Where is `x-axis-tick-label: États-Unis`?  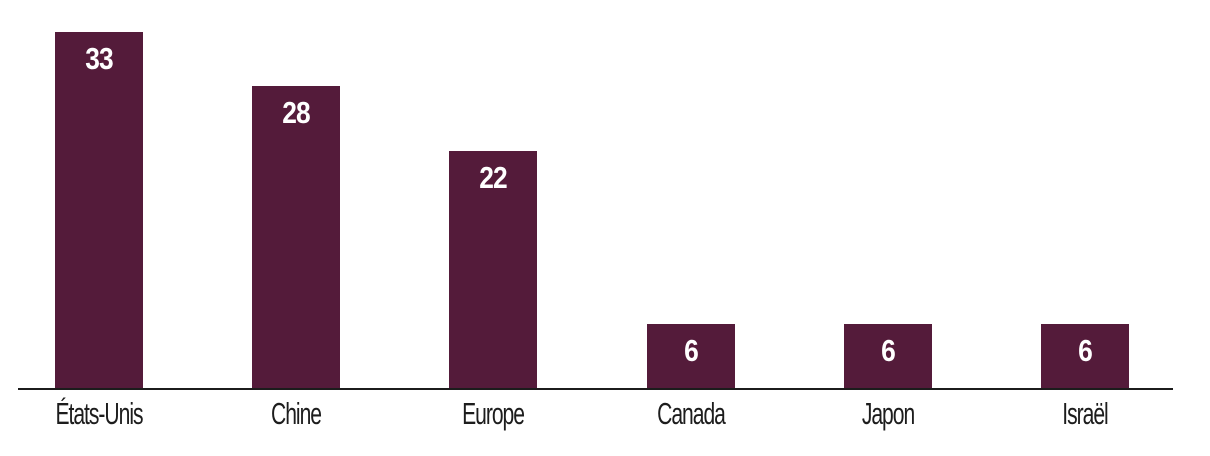 x-axis-tick-label: États-Unis is located at coordinates (99, 413).